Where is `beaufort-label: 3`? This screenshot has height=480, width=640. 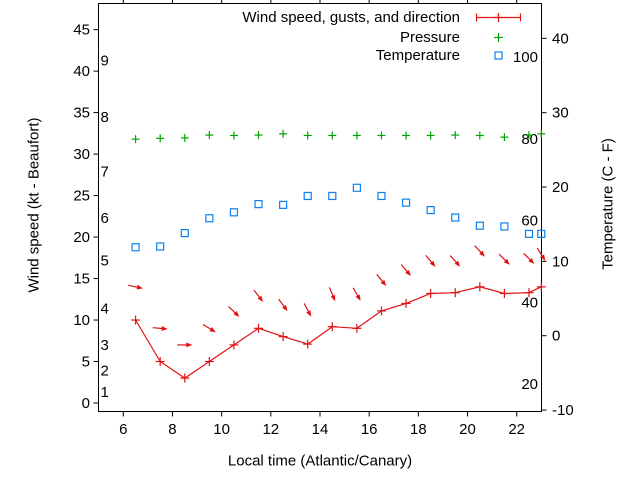 beaufort-label: 3 is located at coordinates (105, 345).